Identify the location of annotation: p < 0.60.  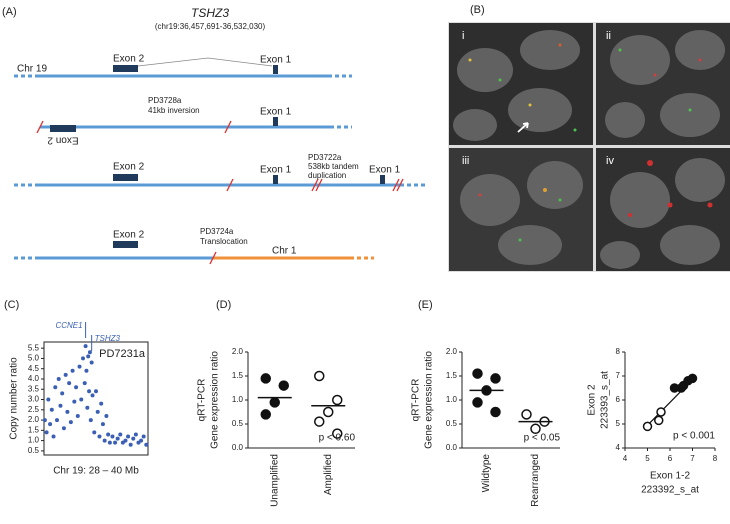
(337, 438).